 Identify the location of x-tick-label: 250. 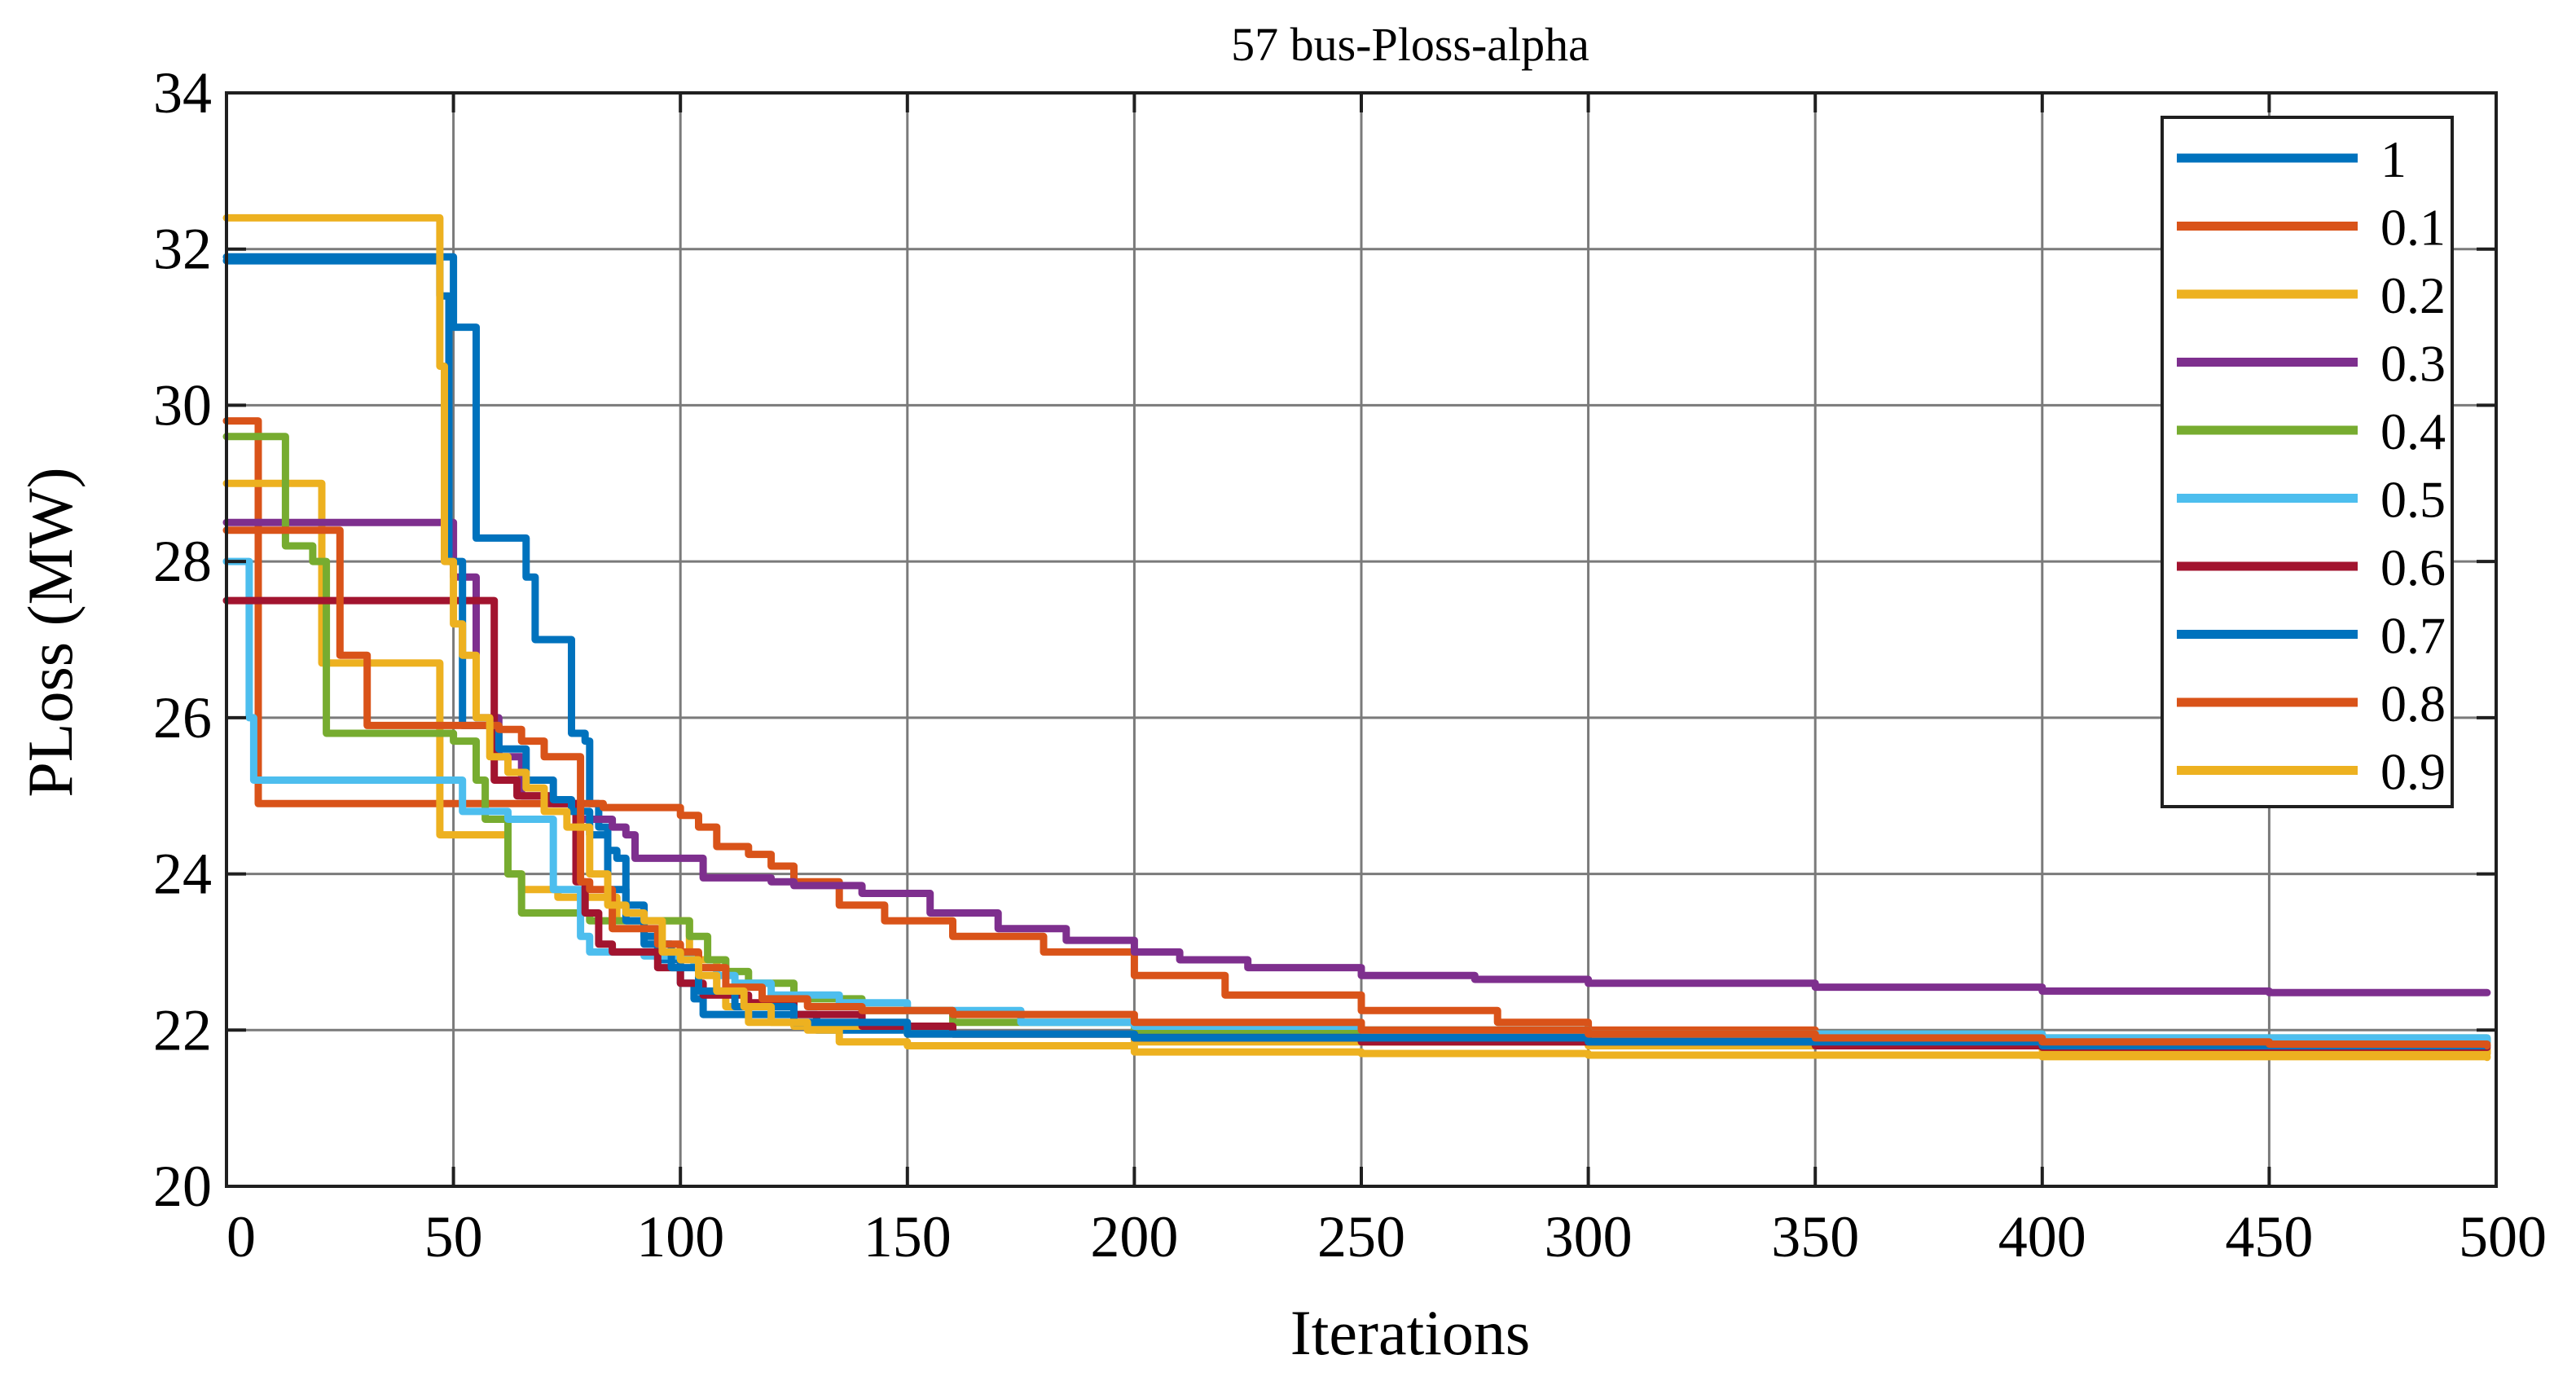
(1361, 1237).